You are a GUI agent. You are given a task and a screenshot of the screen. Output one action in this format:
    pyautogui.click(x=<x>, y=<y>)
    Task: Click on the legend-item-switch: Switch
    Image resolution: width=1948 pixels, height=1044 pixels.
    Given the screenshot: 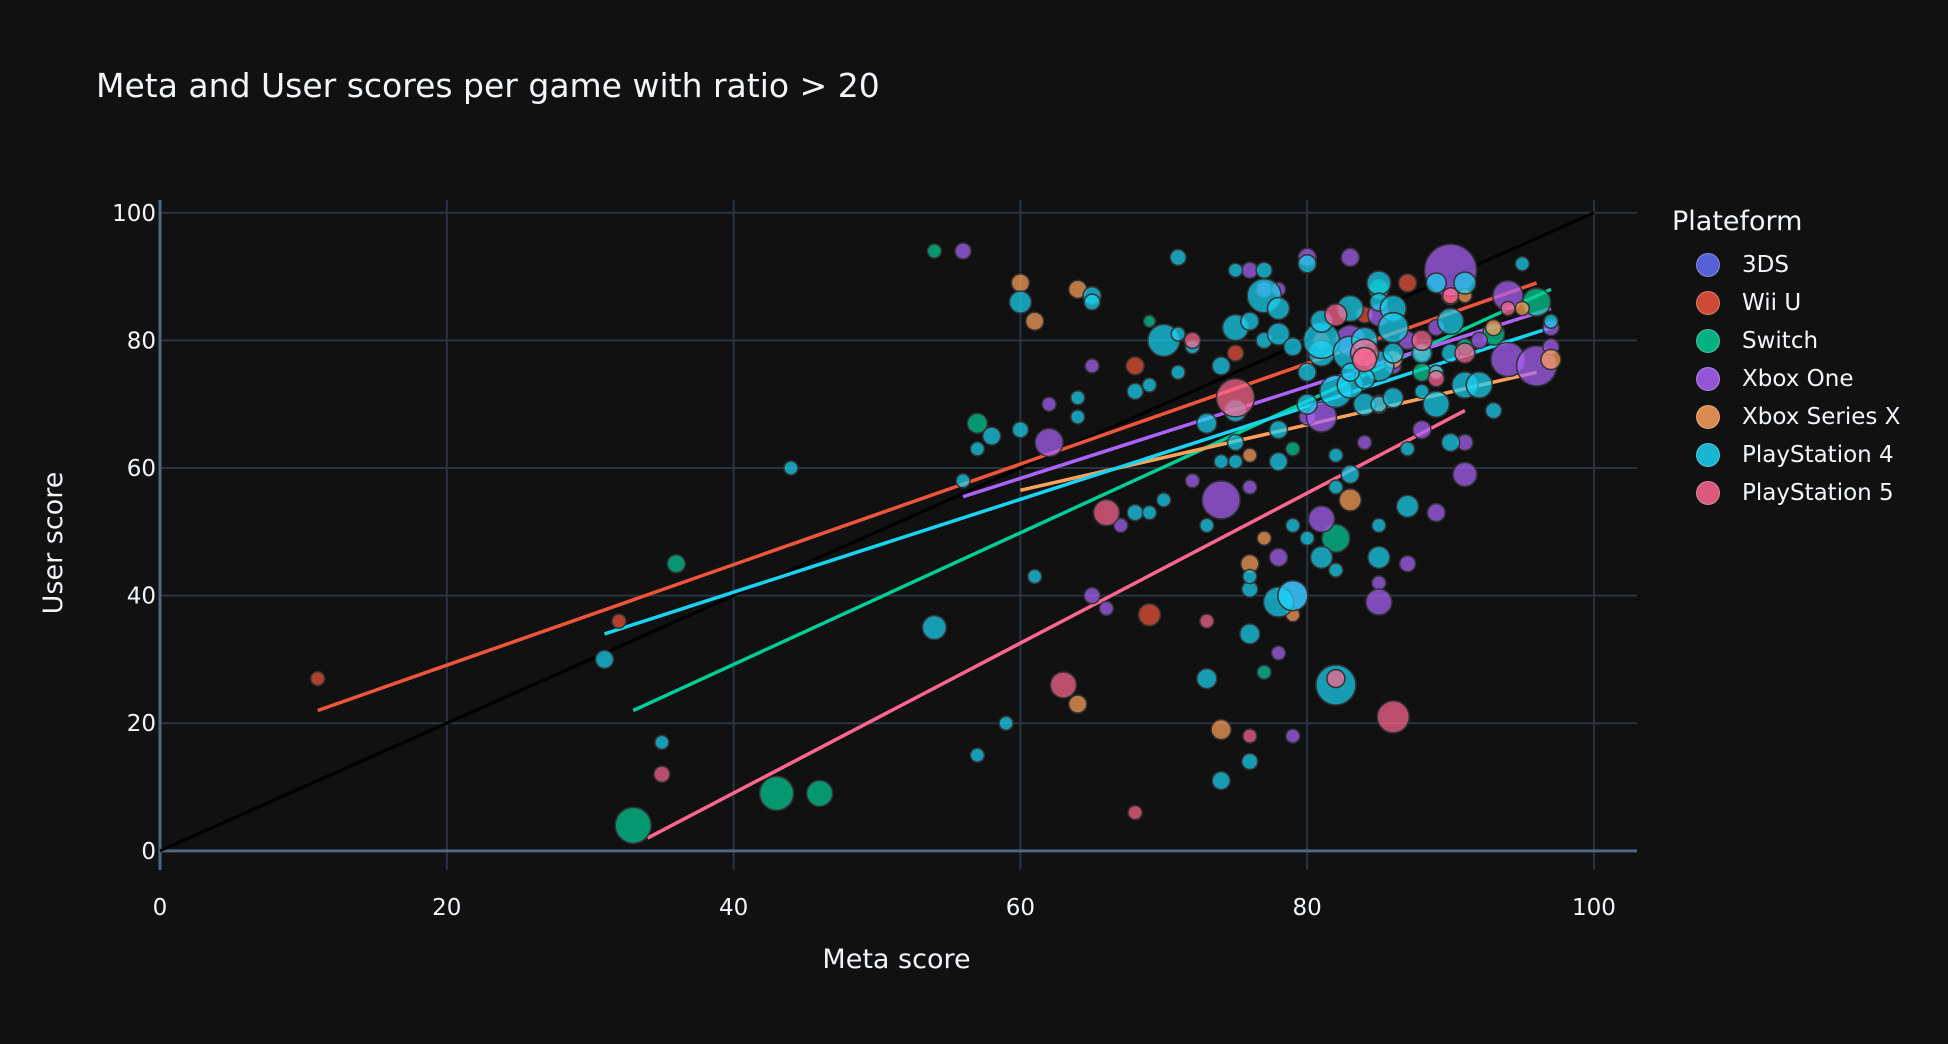 What is the action you would take?
    pyautogui.click(x=1786, y=341)
    